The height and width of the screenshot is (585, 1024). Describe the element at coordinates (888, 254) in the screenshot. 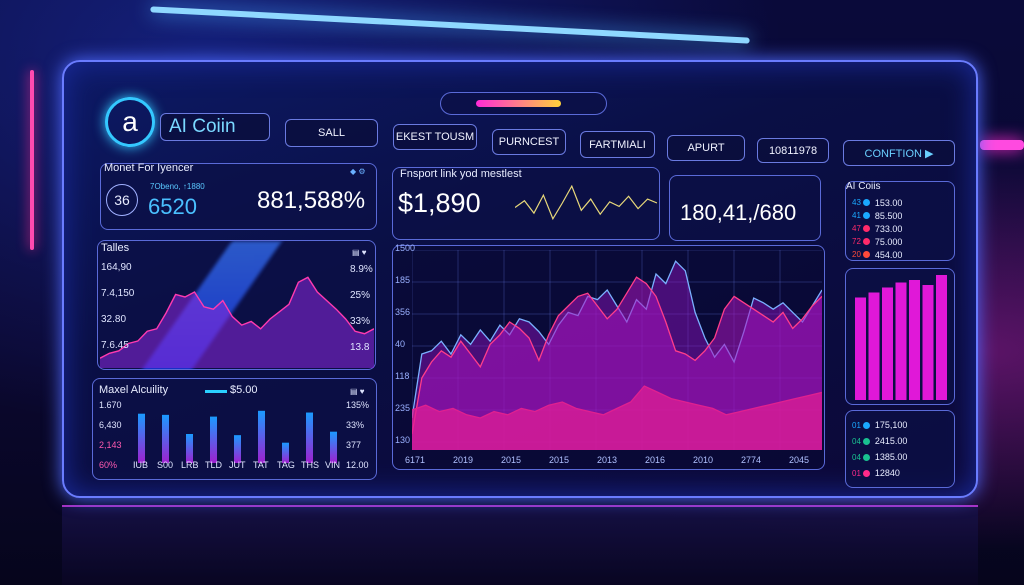

I see `coin-value: 454.00` at that location.